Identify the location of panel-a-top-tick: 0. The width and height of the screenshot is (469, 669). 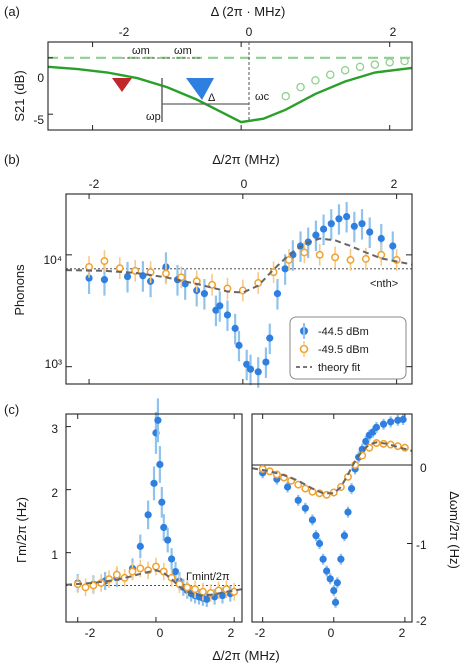
(249, 32).